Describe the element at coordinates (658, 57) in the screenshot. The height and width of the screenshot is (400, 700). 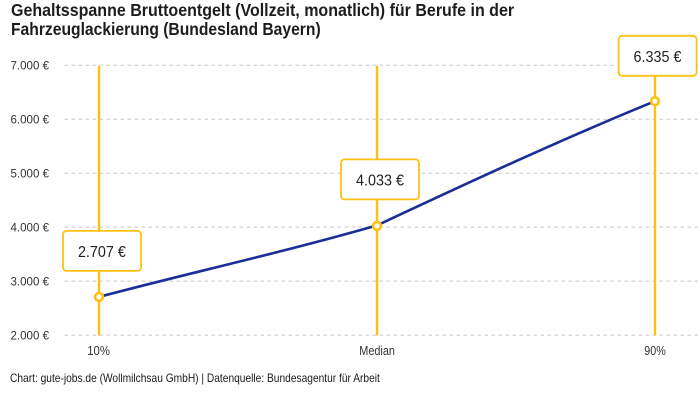
I see `svg-text: 6.335 €` at that location.